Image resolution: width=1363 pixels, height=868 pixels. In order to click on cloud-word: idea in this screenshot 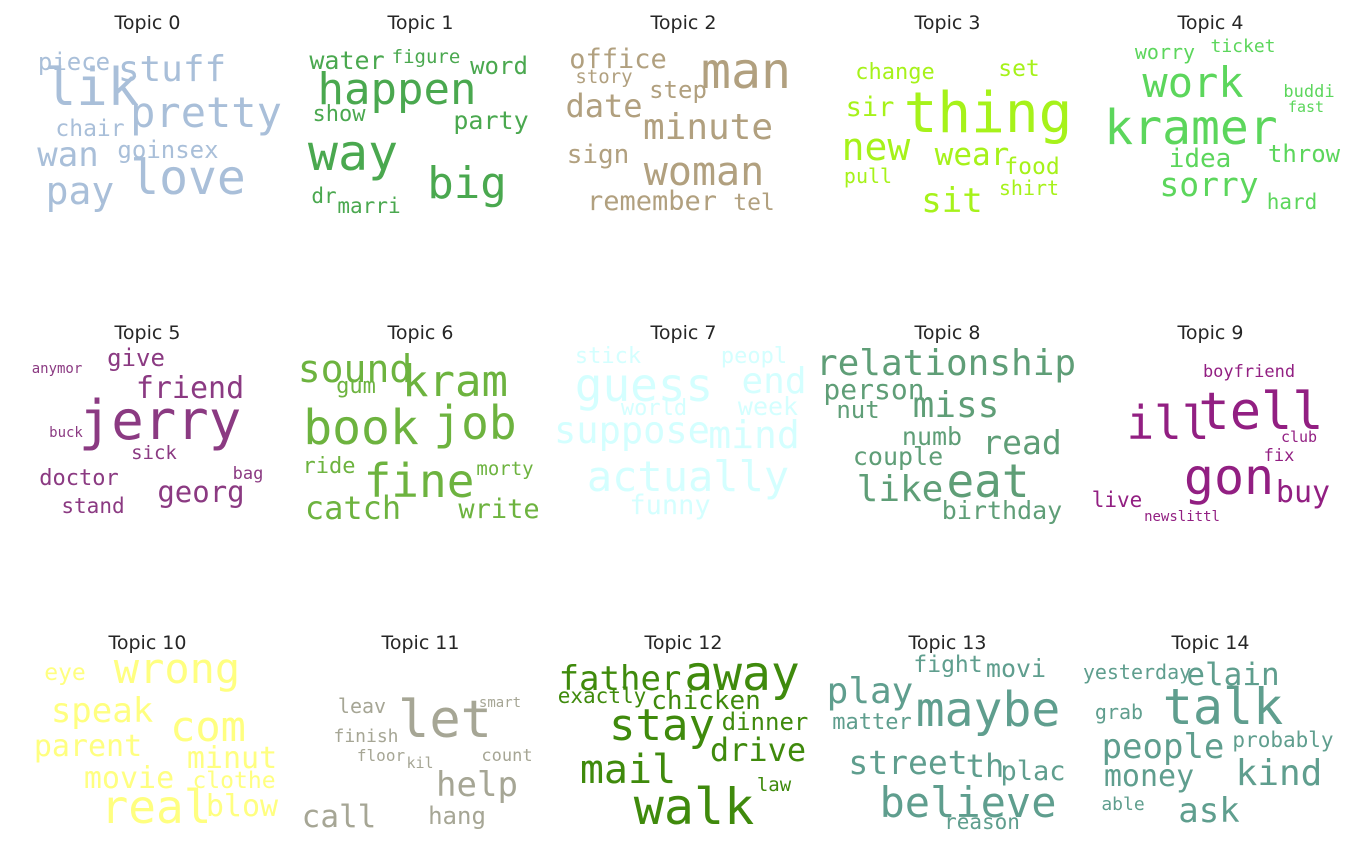, I will do `click(1200, 159)`.